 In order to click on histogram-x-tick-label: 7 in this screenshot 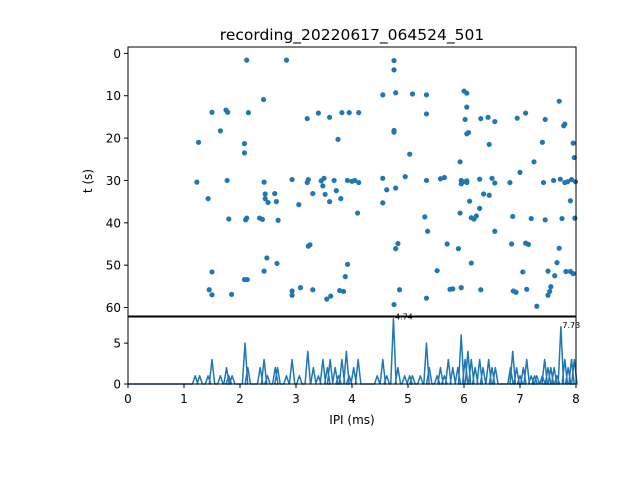, I will do `click(520, 399)`.